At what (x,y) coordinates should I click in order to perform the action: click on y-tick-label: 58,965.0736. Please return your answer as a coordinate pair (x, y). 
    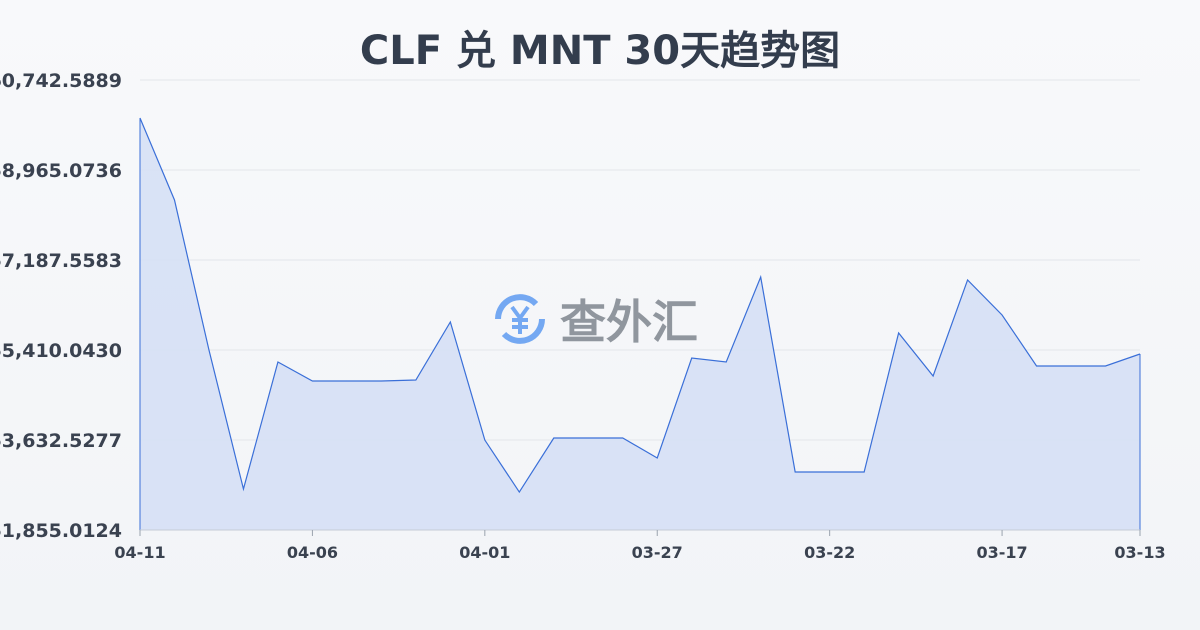
    Looking at the image, I should click on (61, 171).